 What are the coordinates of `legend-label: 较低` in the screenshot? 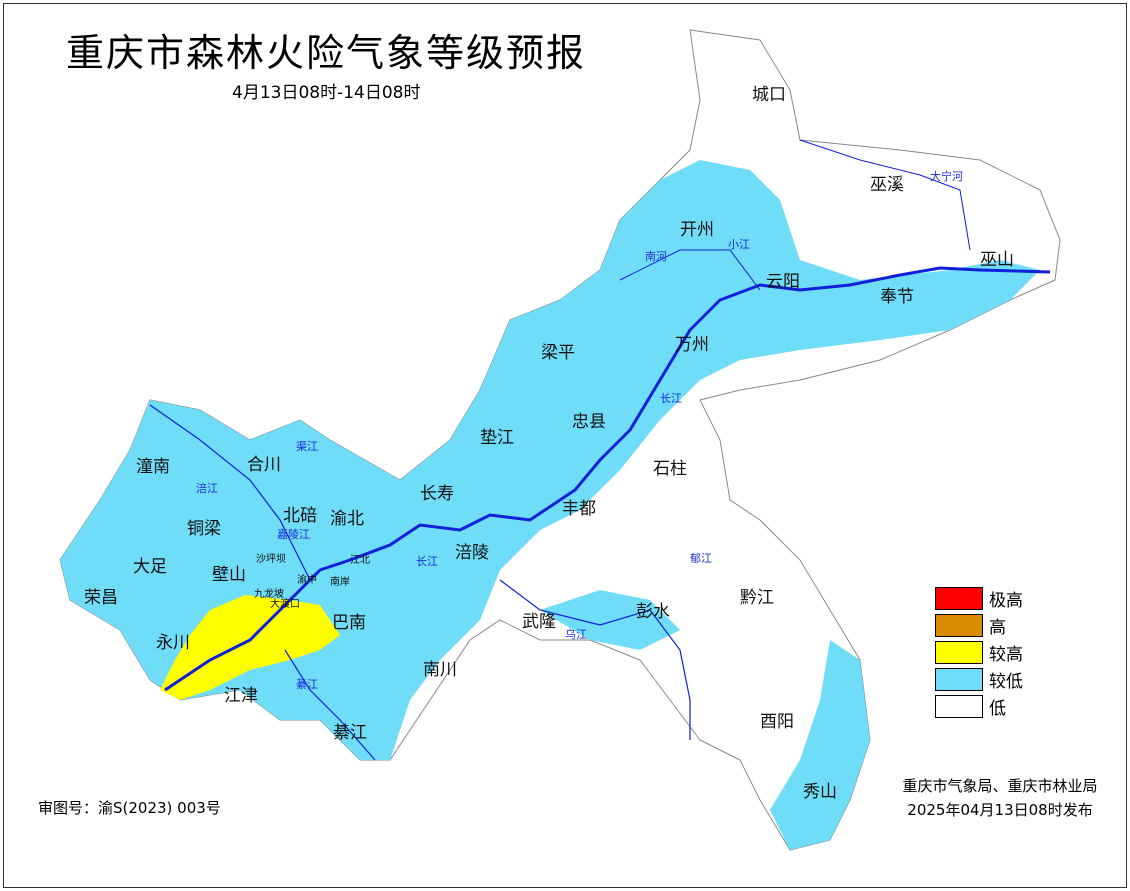 It's located at (1006, 682).